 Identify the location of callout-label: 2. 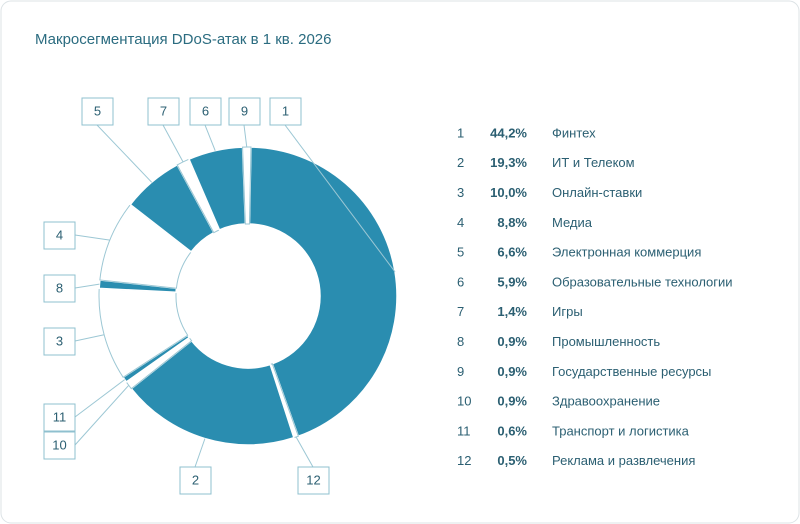
(195, 479).